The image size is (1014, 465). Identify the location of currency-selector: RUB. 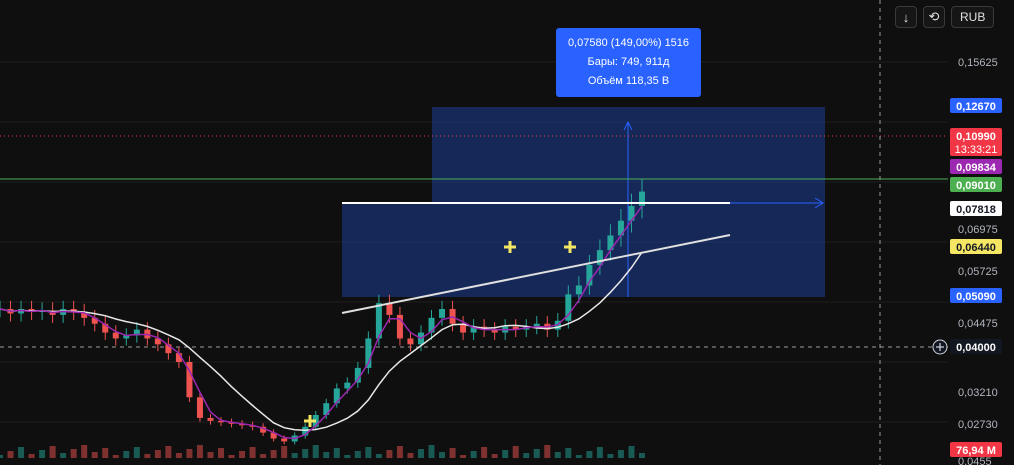
(973, 17).